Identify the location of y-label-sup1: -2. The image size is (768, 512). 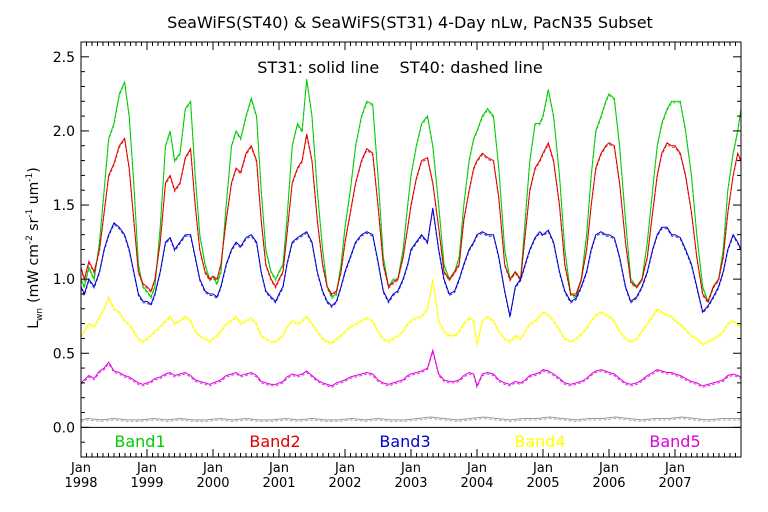
(30, 239).